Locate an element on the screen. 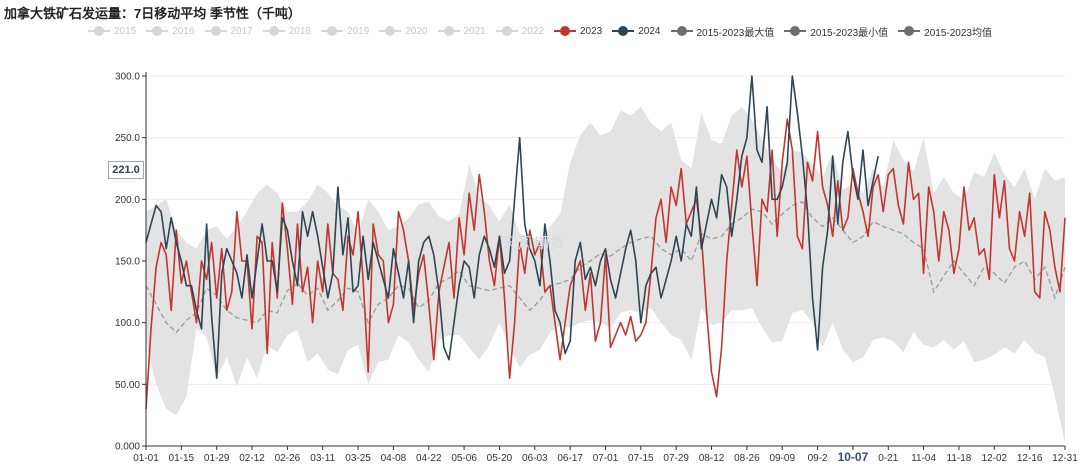 The width and height of the screenshot is (1080, 464). y-tick-label: 300.0 is located at coordinates (127, 77).